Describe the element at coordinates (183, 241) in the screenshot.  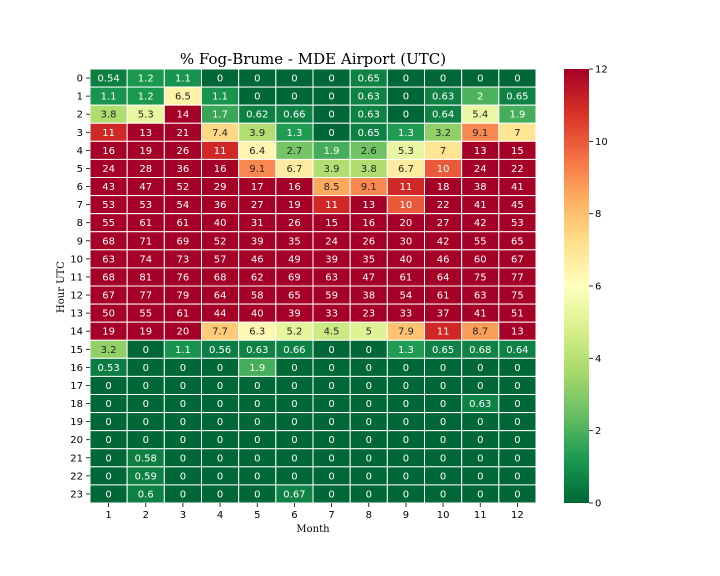
I see `cell-value-label: 69` at that location.